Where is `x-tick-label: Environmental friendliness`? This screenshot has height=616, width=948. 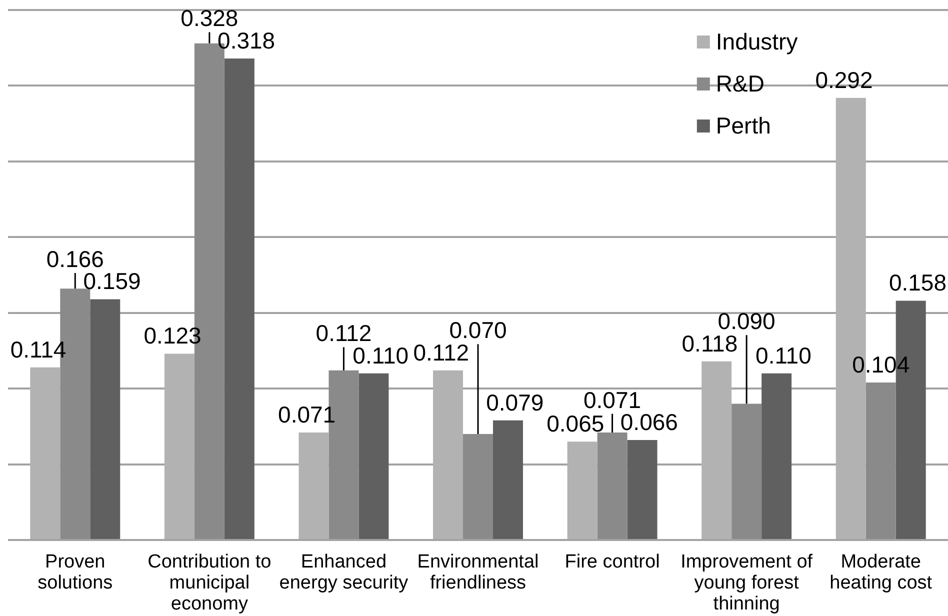 x-tick-label: Environmental friendliness is located at coordinates (478, 573).